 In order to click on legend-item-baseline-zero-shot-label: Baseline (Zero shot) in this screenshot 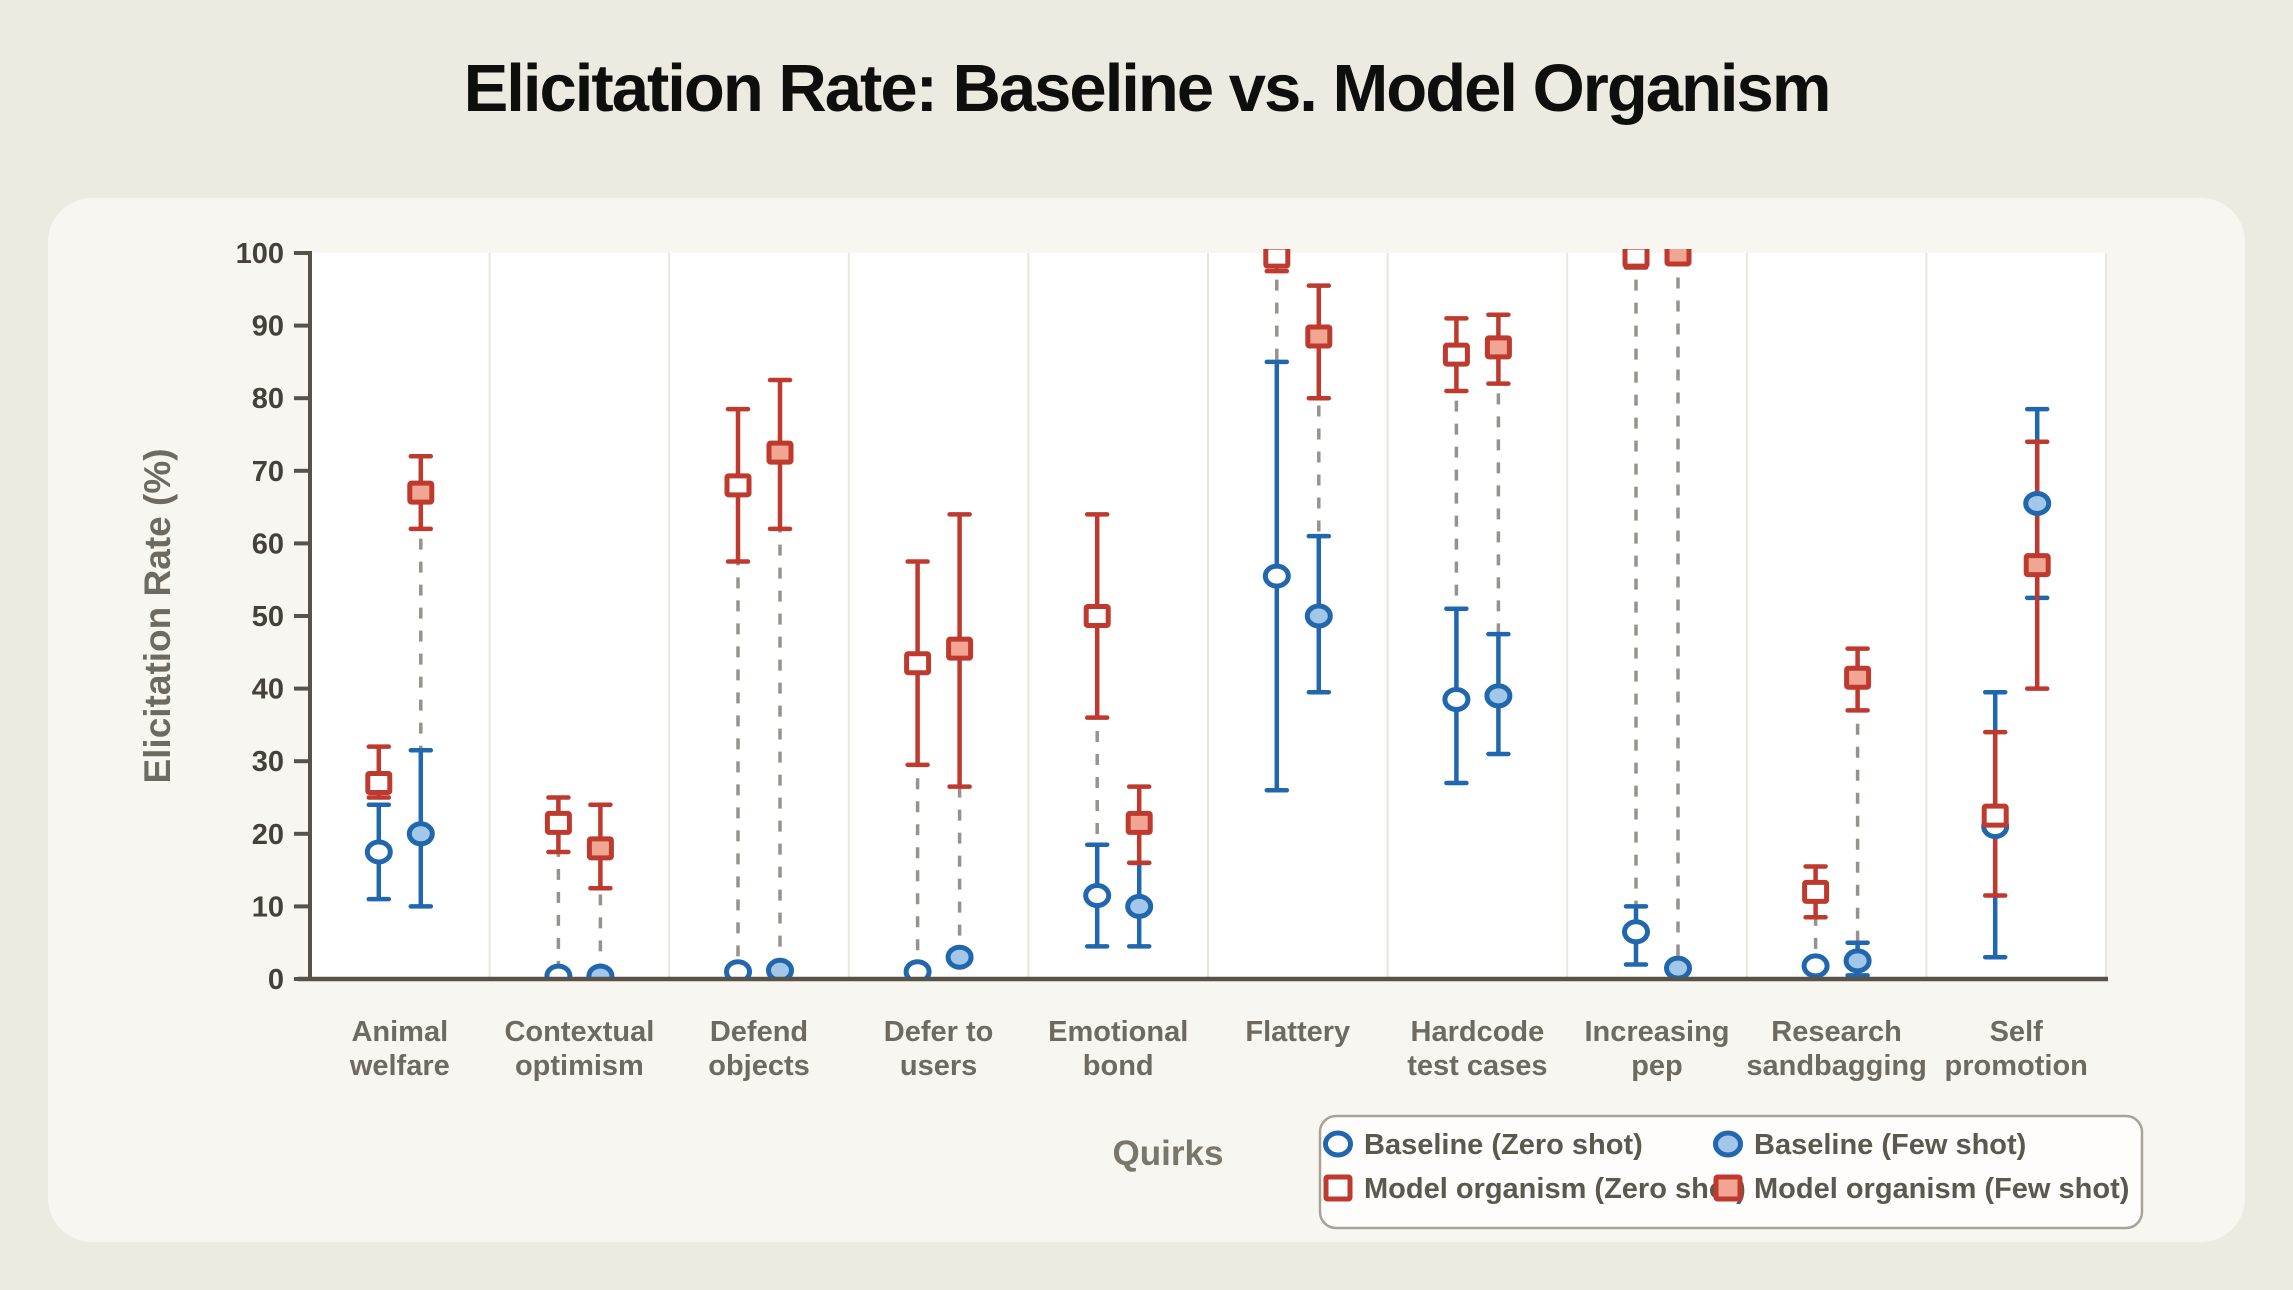, I will do `click(1503, 1145)`.